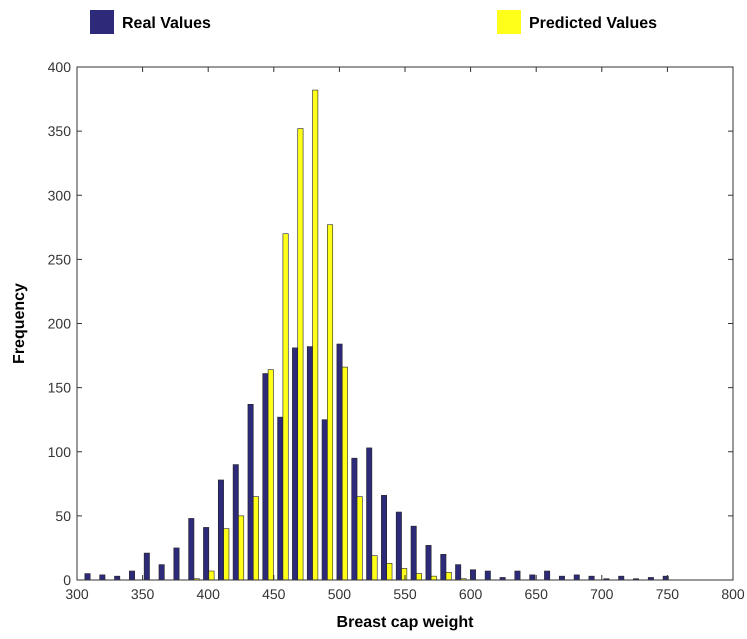  I want to click on x-tick-label: 400, so click(208, 594).